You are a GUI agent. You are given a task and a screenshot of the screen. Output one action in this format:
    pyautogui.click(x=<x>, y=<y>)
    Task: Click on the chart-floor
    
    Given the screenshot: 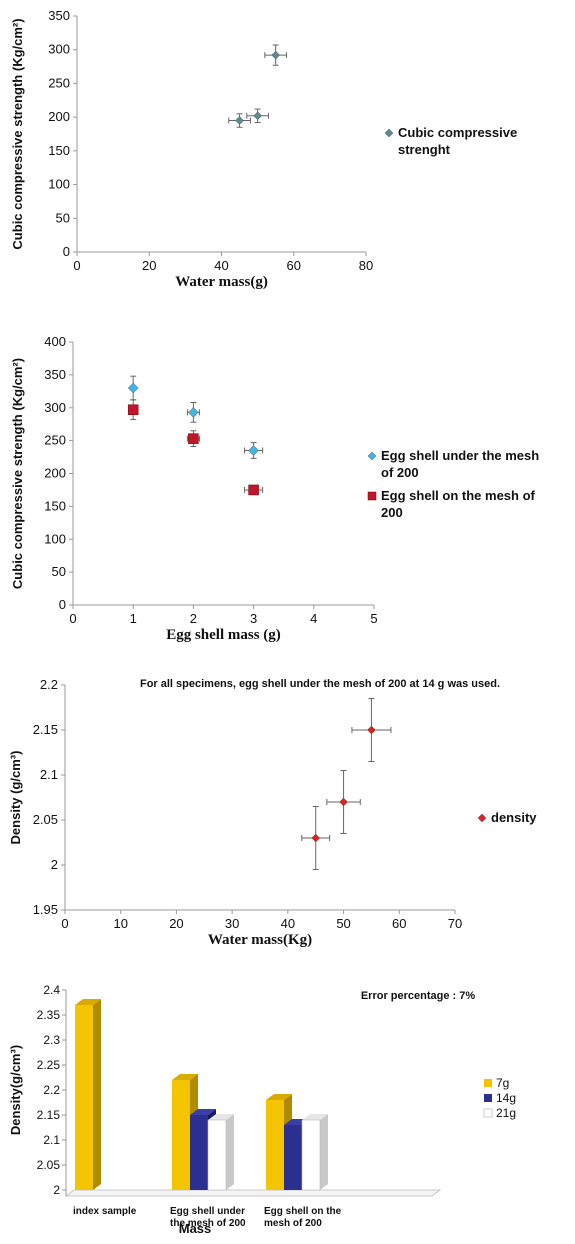 What is the action you would take?
    pyautogui.click(x=253, y=1193)
    